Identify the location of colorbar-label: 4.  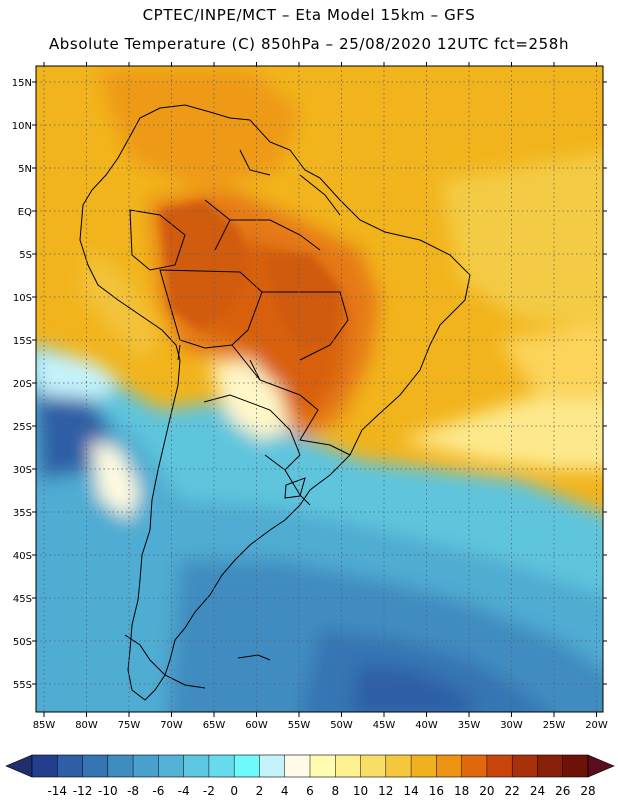
(285, 791).